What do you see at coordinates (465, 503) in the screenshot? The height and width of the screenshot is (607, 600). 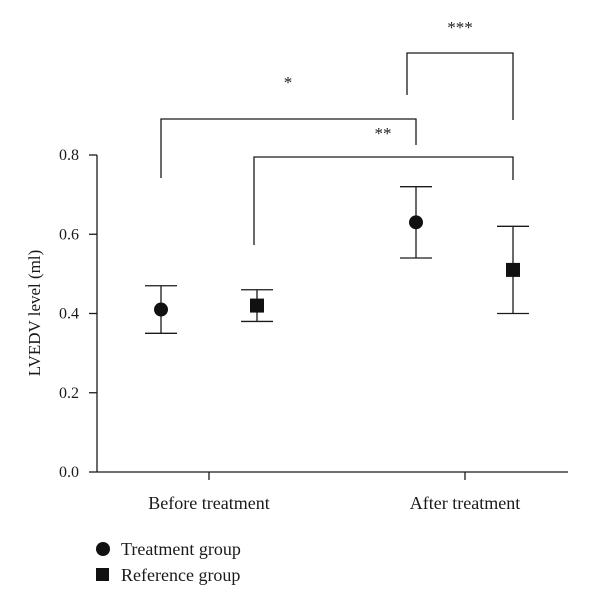 I see `x-category-label-after: After treatment` at bounding box center [465, 503].